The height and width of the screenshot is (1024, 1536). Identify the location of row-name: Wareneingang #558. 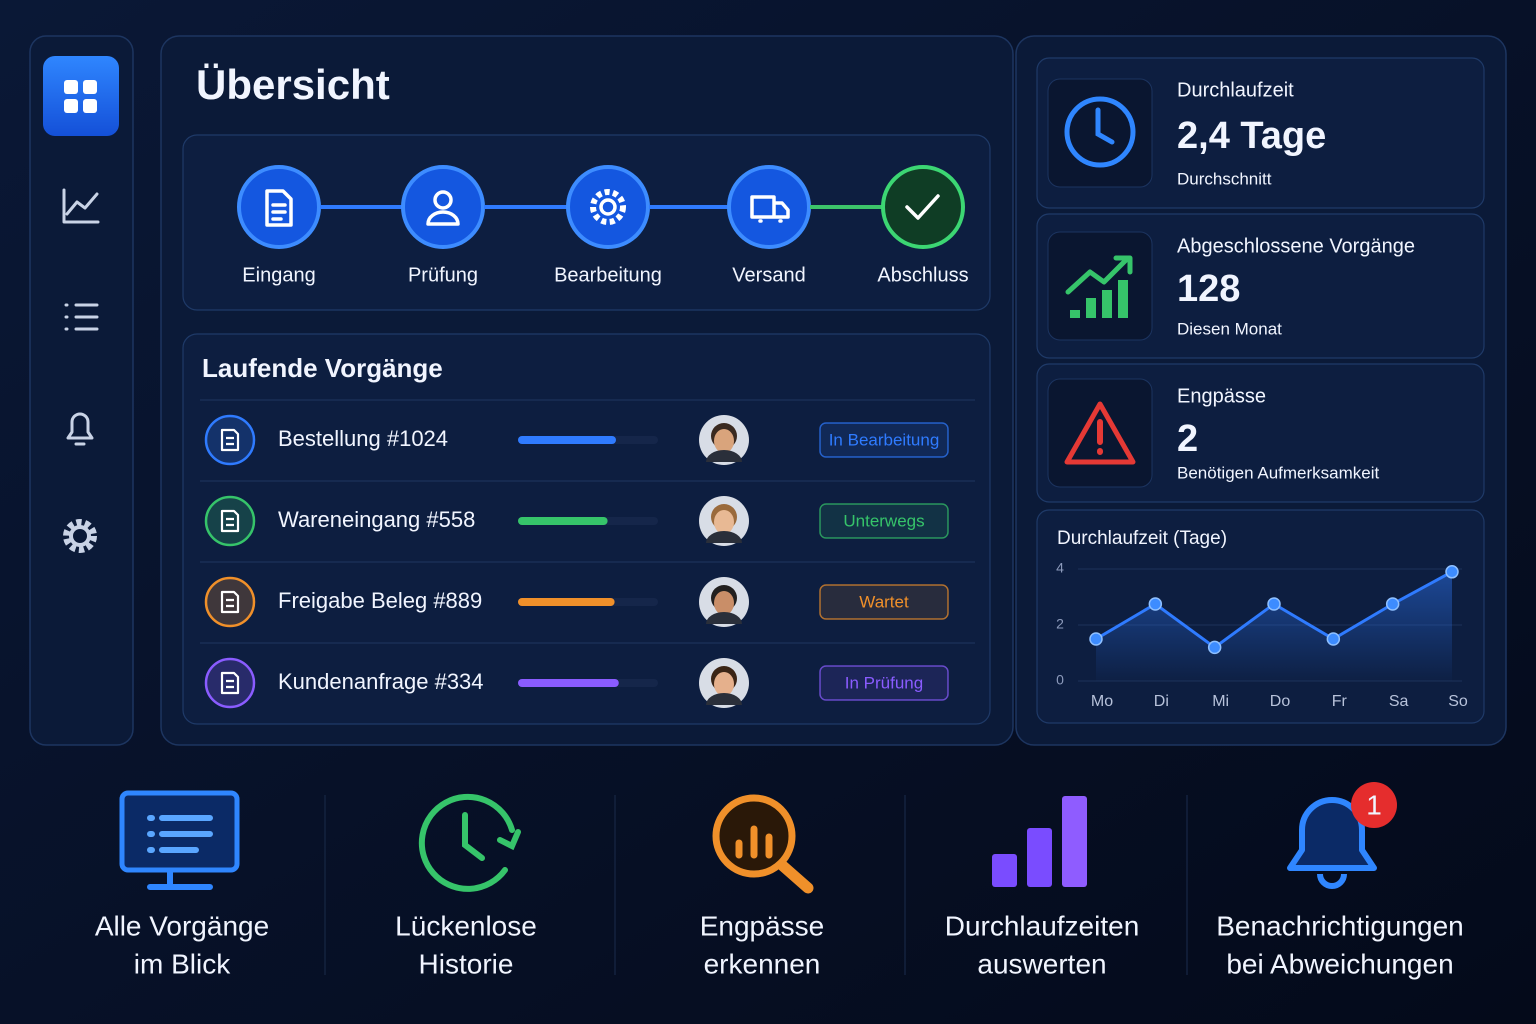
(376, 519).